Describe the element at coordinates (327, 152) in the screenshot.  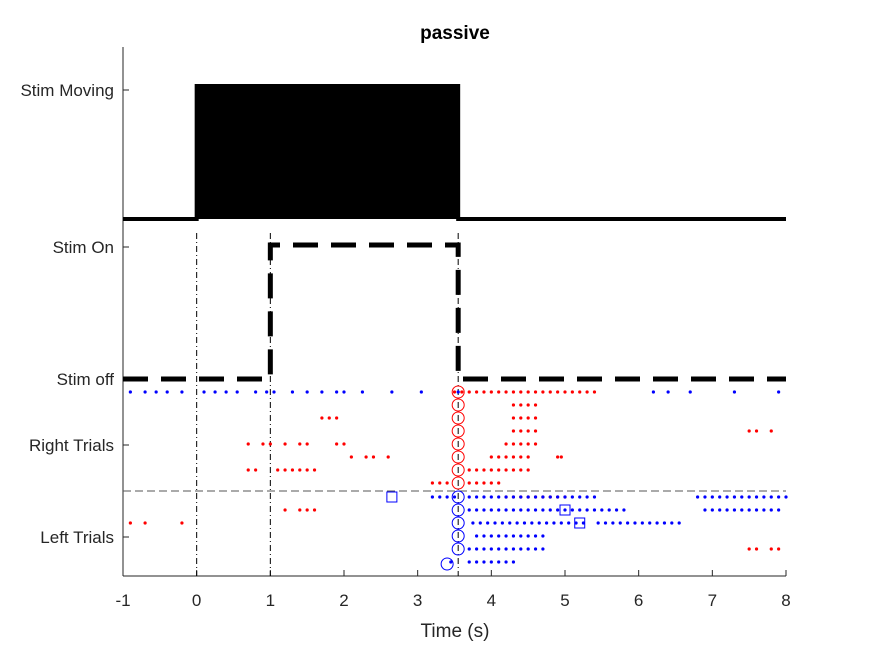
I see `stim-moving-block` at that location.